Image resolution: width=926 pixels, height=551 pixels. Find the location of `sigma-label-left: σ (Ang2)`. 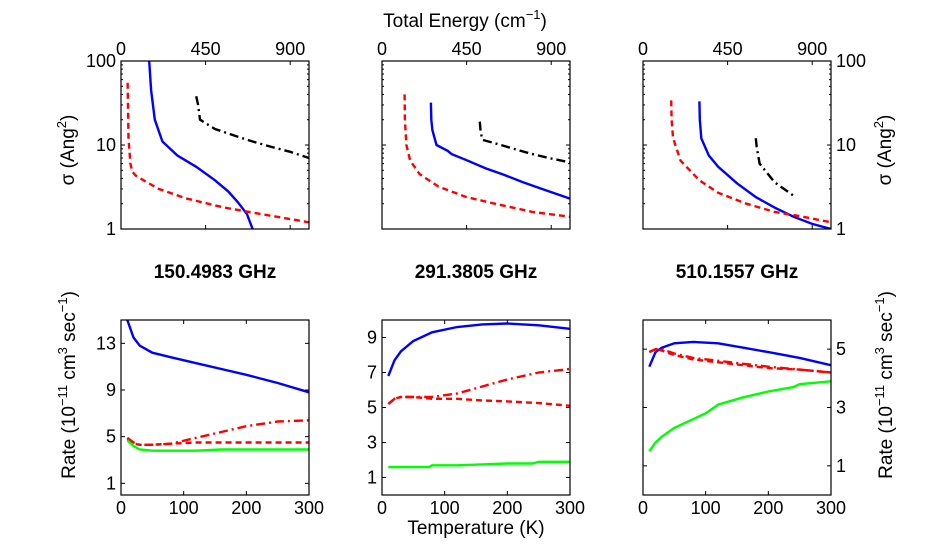

sigma-label-left: σ (Ang2) is located at coordinates (66, 150).